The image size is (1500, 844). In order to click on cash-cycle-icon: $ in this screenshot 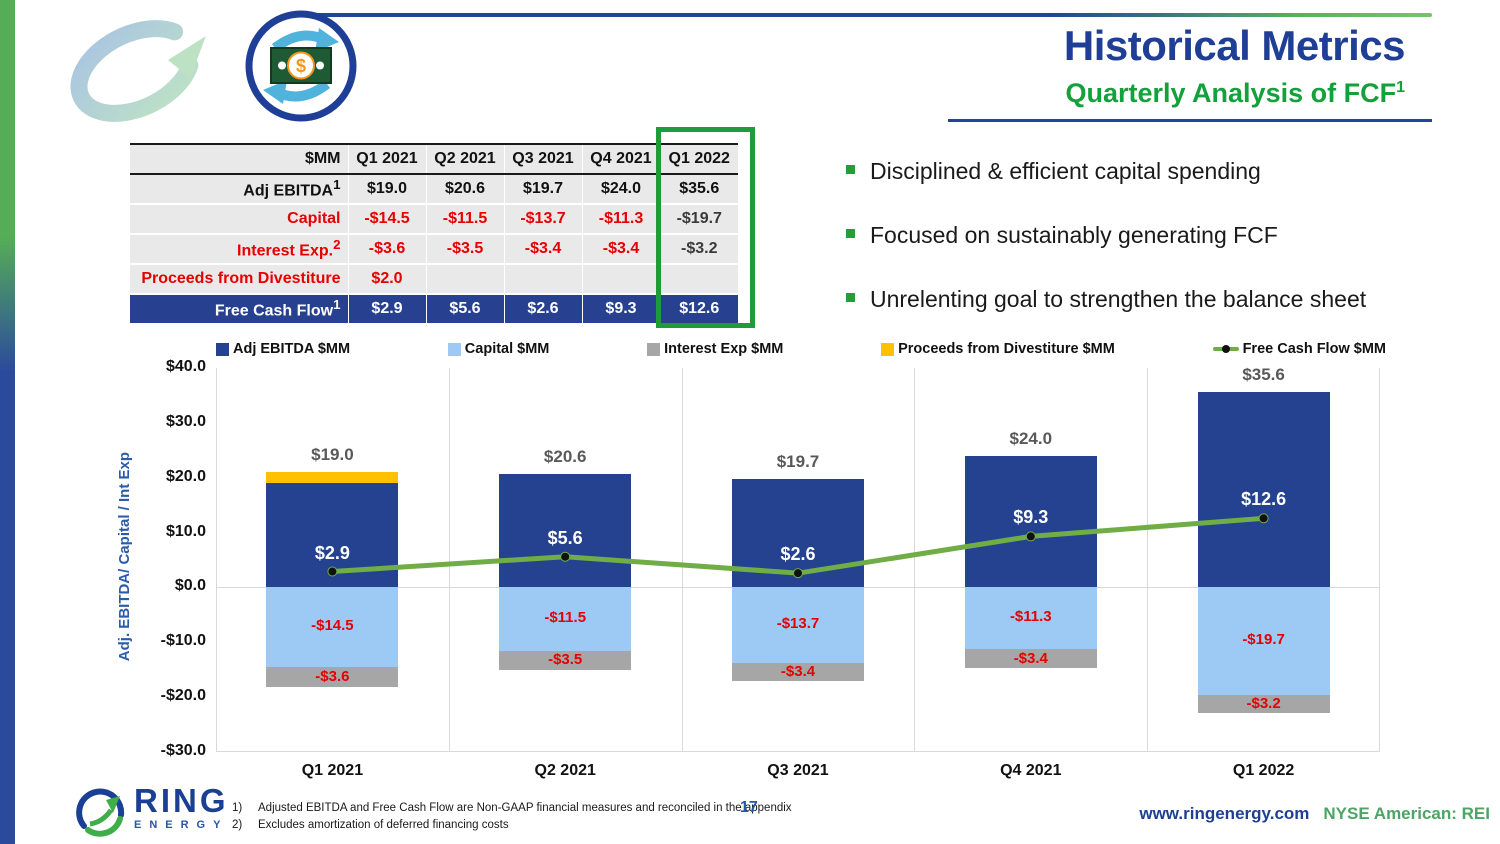, I will do `click(301, 66)`.